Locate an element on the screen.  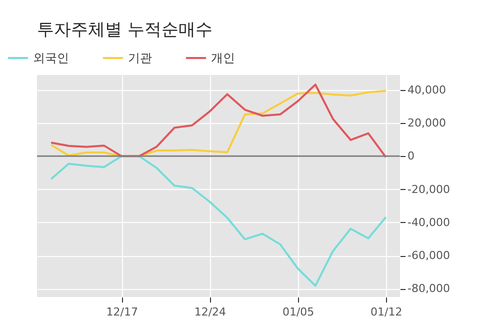
x-tick-label: 12/17 is located at coordinates (122, 312).